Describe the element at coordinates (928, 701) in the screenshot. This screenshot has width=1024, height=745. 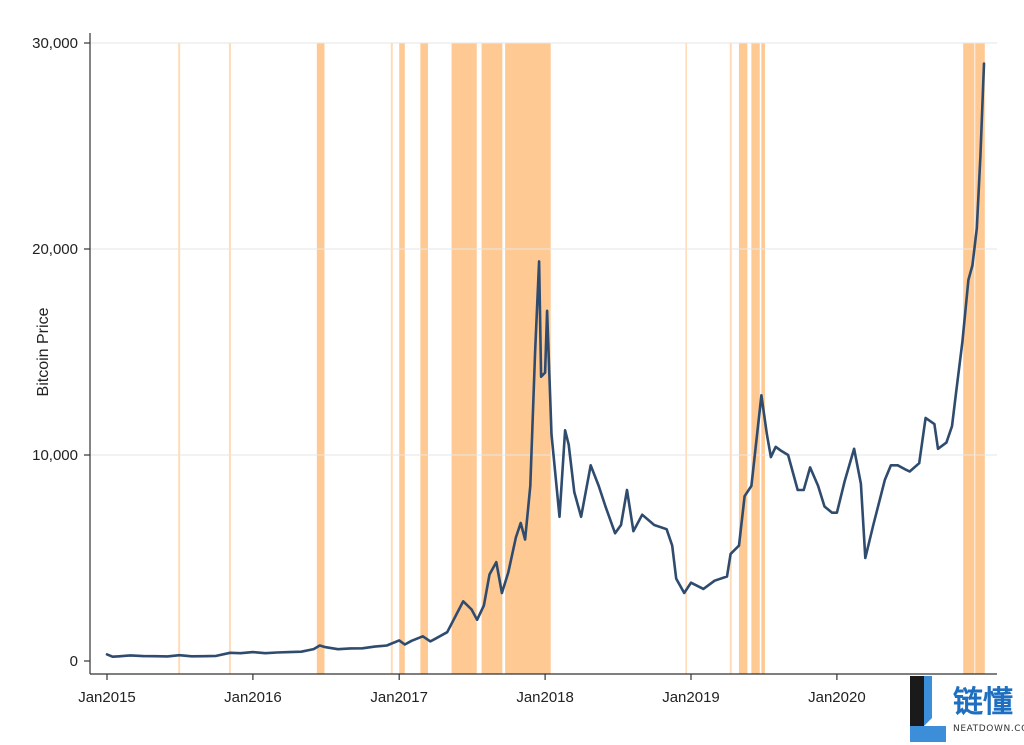
I see `logo-l-accent` at that location.